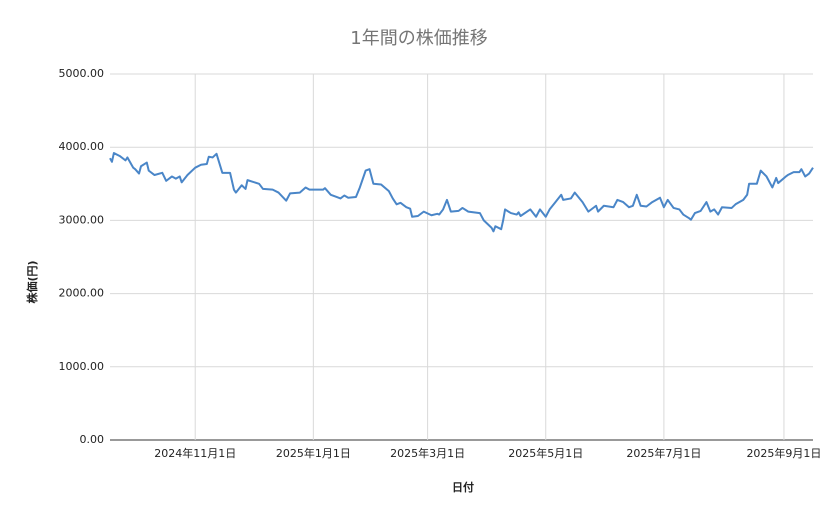  Describe the element at coordinates (545, 453) in the screenshot. I see `x-tick-label: 2025年5月1日` at that location.